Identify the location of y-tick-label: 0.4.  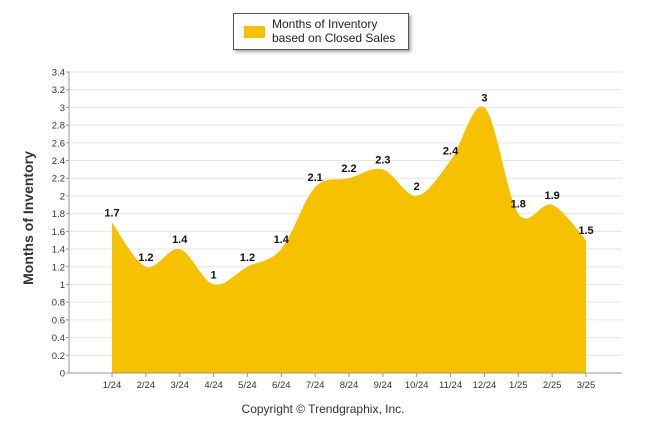
(58, 338).